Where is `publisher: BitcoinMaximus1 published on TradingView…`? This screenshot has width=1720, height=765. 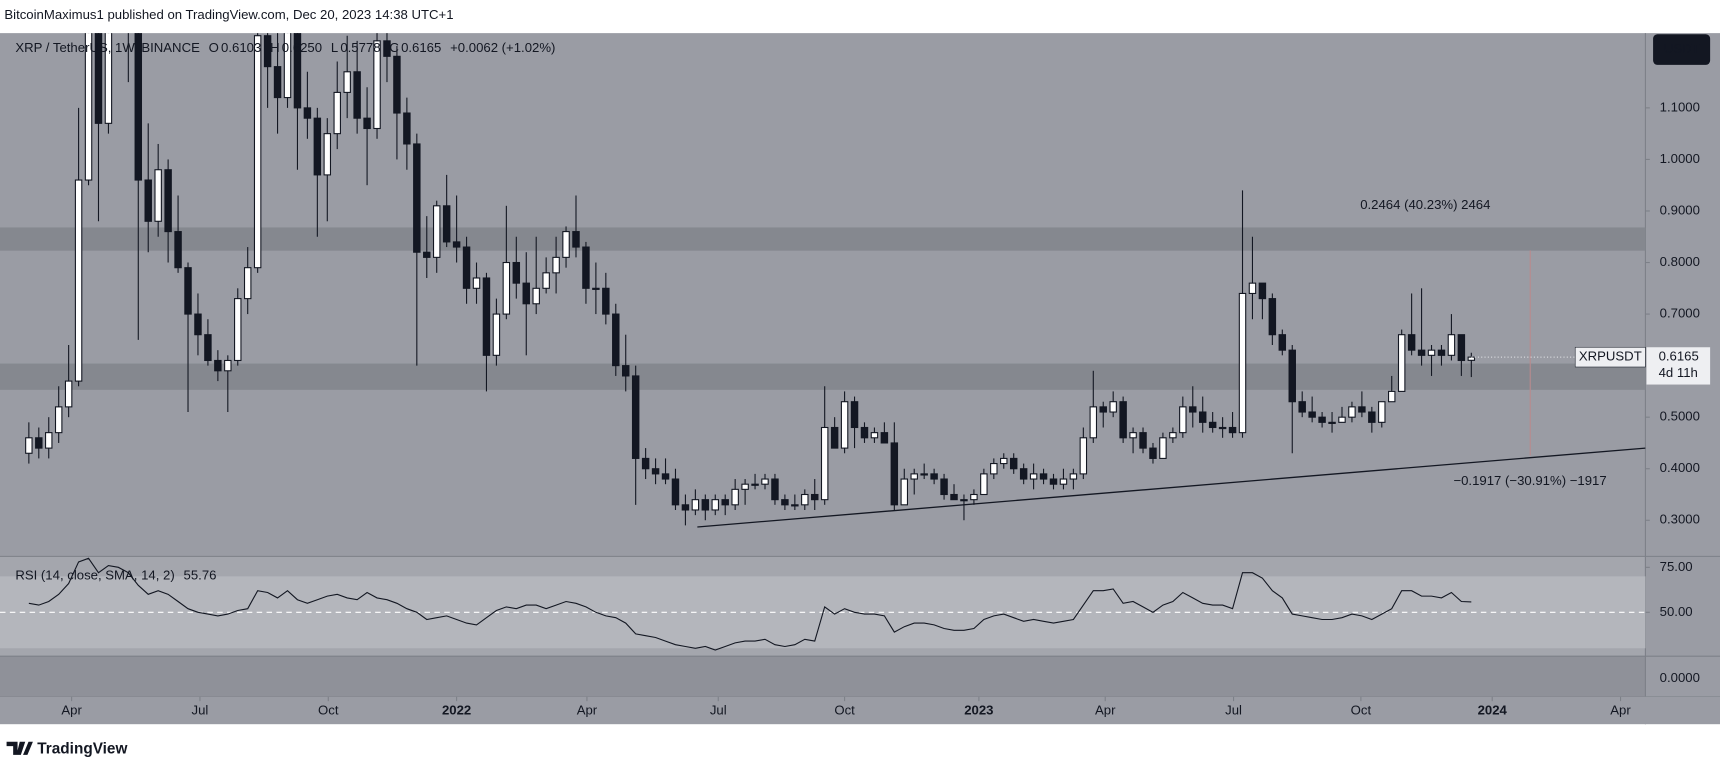 publisher: BitcoinMaximus1 published on TradingView… is located at coordinates (228, 14).